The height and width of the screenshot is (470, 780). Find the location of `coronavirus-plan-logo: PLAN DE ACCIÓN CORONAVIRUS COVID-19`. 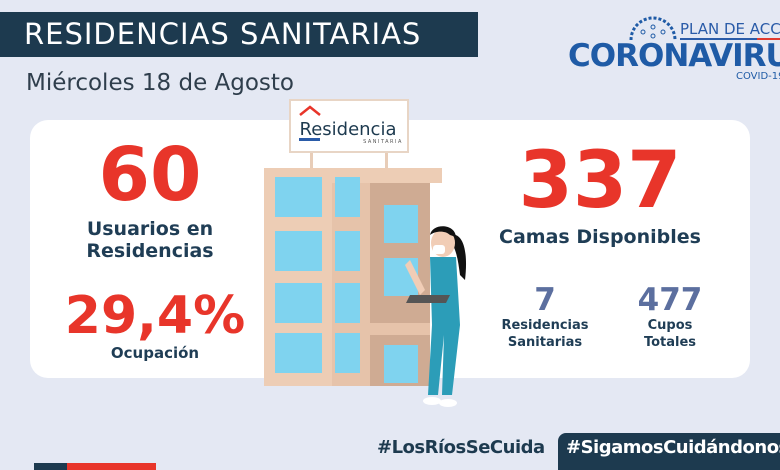

coronavirus-plan-logo: PLAN DE ACCIÓN CORONAVIRUS COVID-19 is located at coordinates (674, 49).